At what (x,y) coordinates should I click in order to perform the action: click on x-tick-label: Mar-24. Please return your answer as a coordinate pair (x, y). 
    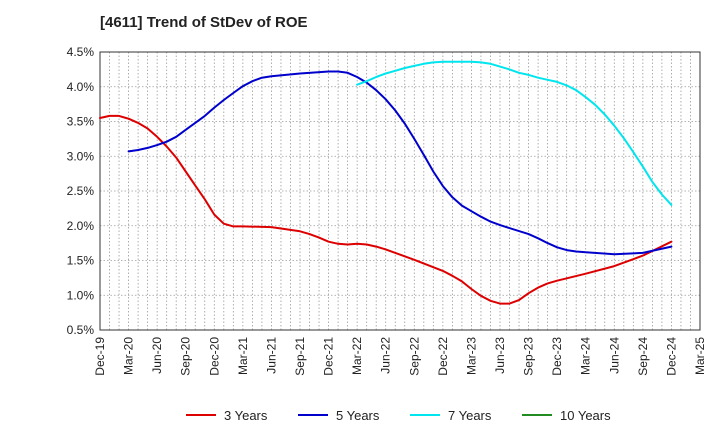
    Looking at the image, I should click on (586, 356).